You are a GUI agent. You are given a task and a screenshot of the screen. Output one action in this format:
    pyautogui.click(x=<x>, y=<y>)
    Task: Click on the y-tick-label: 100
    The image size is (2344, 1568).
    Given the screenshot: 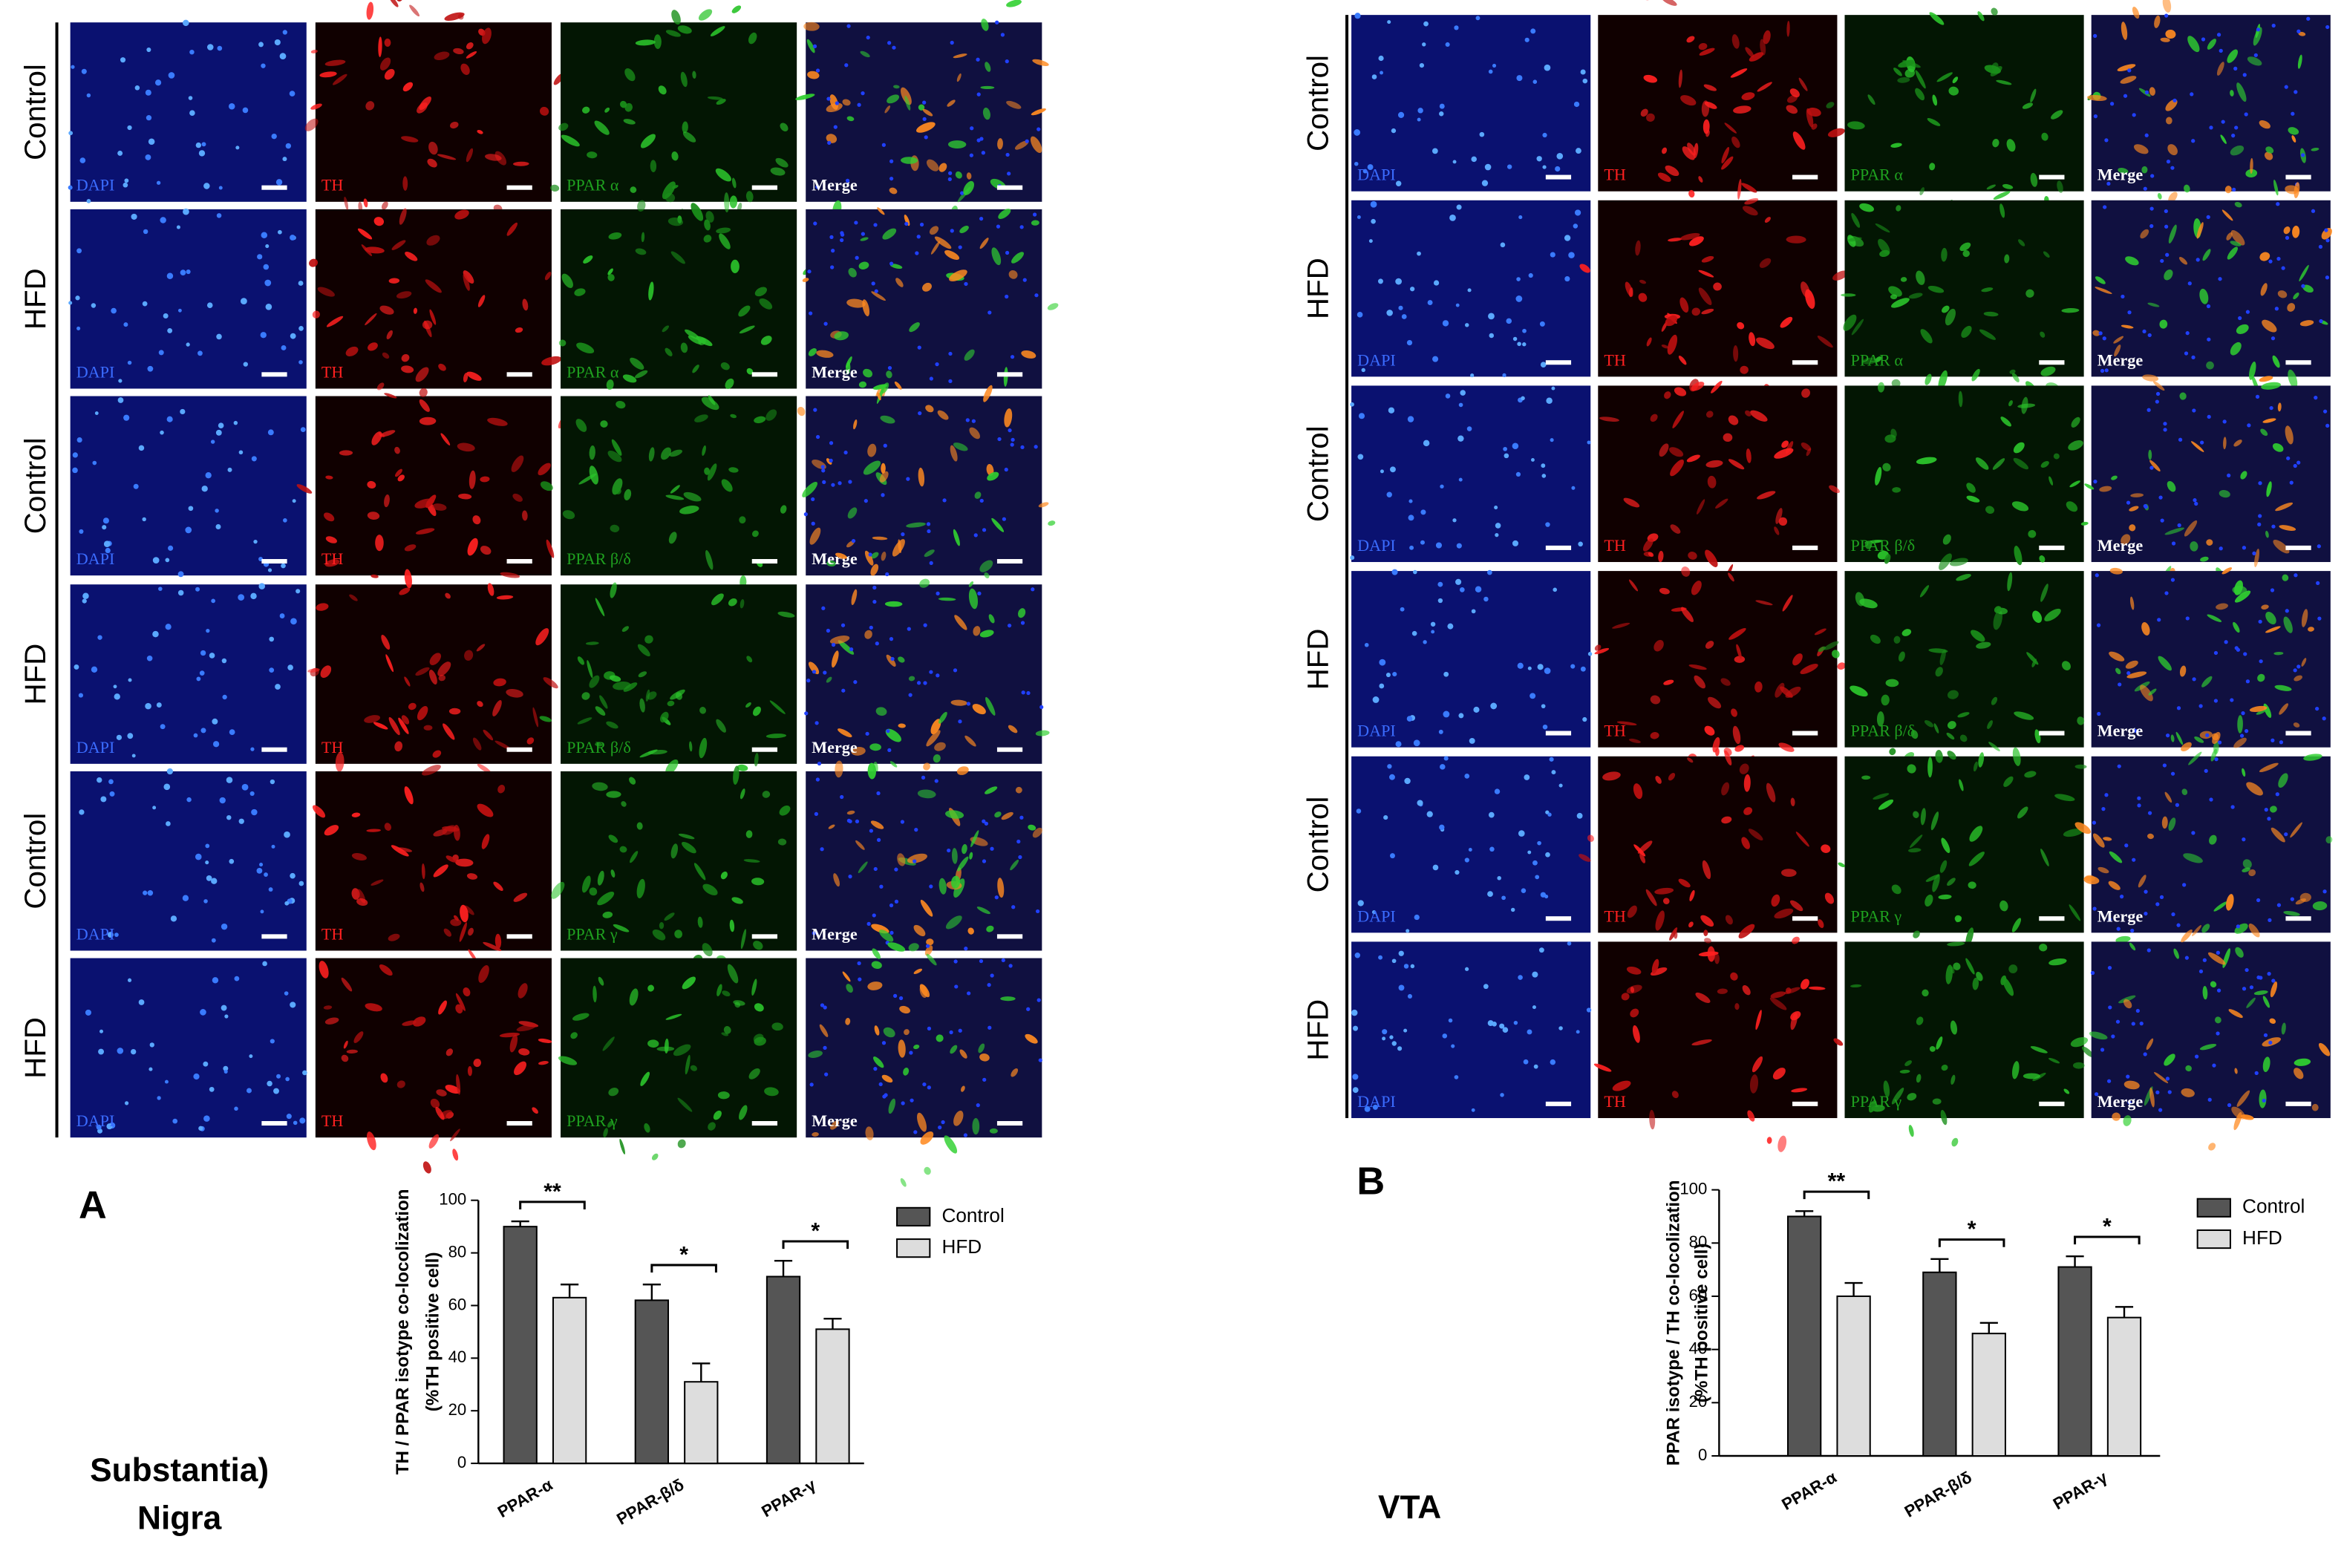 What is the action you would take?
    pyautogui.click(x=452, y=1199)
    